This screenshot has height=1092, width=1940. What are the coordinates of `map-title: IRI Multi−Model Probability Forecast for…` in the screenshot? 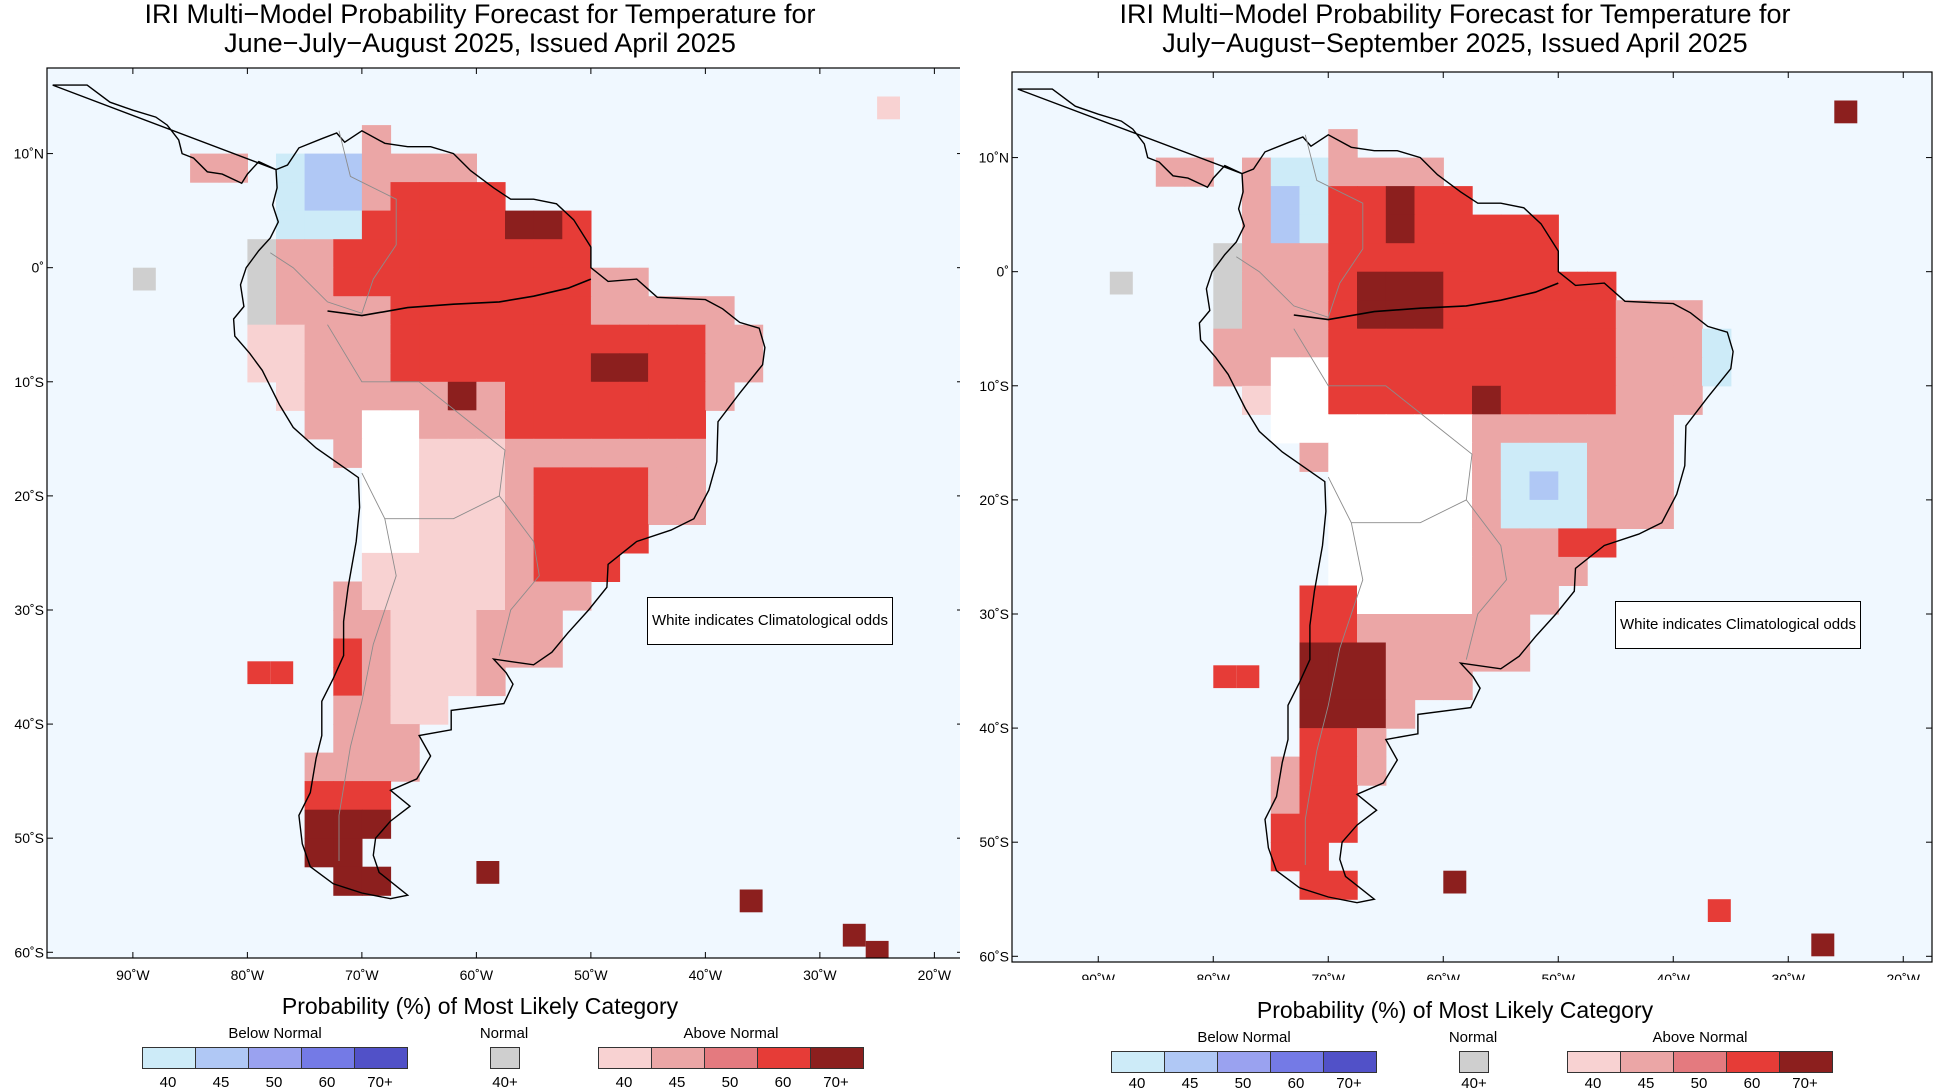 It's located at (480, 29).